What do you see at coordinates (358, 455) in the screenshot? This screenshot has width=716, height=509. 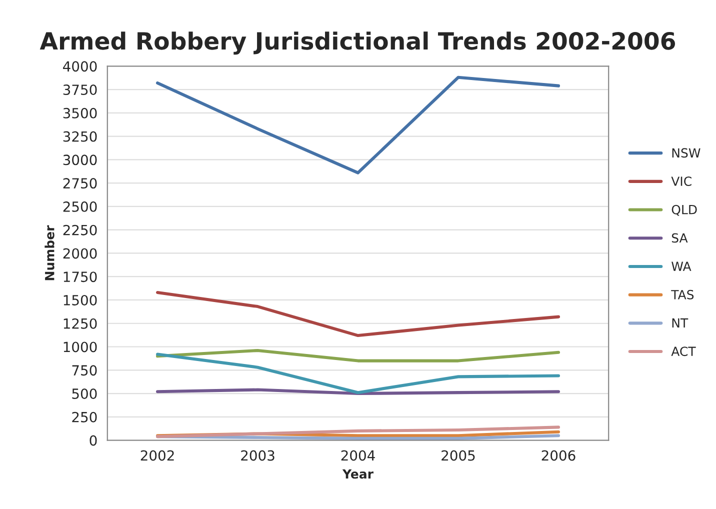 I see `x-tick-label: 2004` at bounding box center [358, 455].